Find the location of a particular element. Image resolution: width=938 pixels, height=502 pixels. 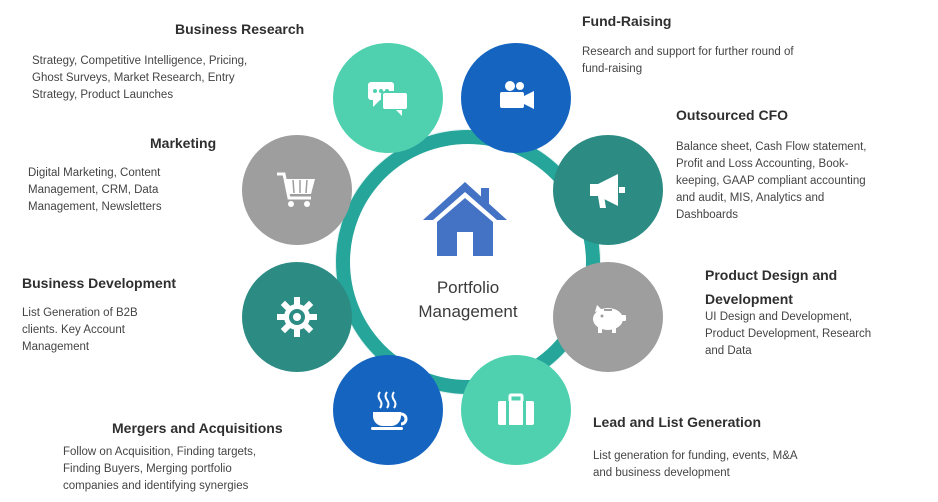

lead-generation-node is located at coordinates (516, 410).